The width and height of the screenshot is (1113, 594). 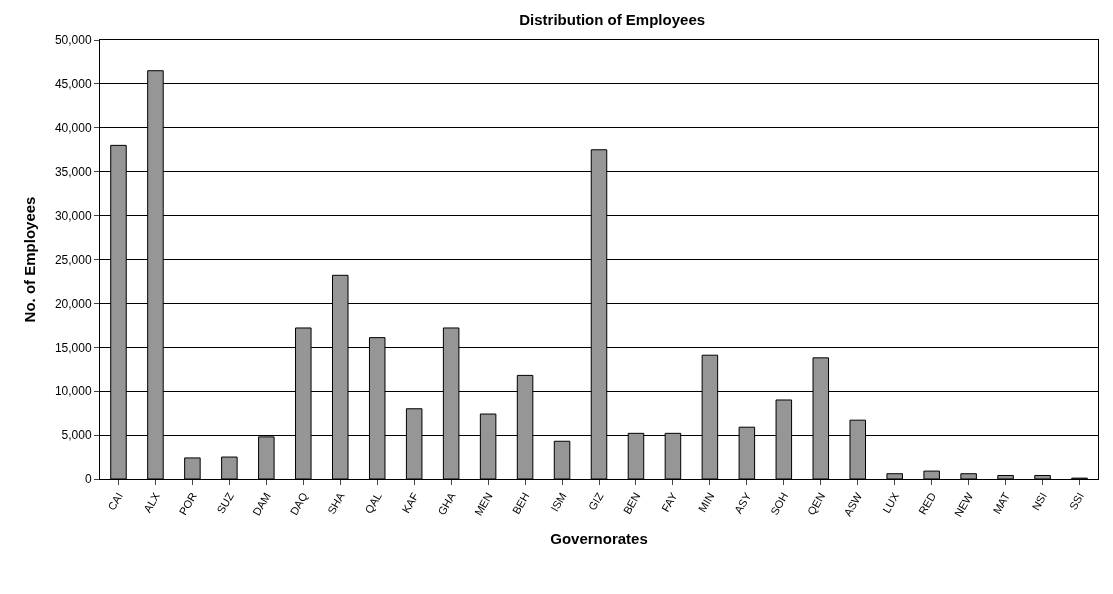 I want to click on y-tick-label: 50,000, so click(x=73, y=40).